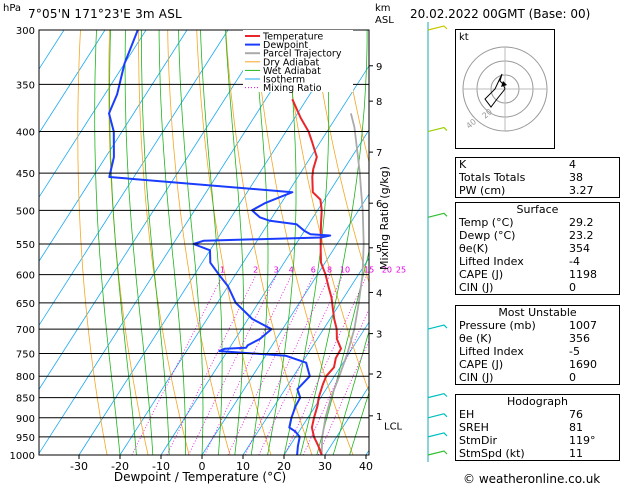  What do you see at coordinates (476, 377) in the screenshot?
I see `most-unstable-label: CIN (J)` at bounding box center [476, 377].